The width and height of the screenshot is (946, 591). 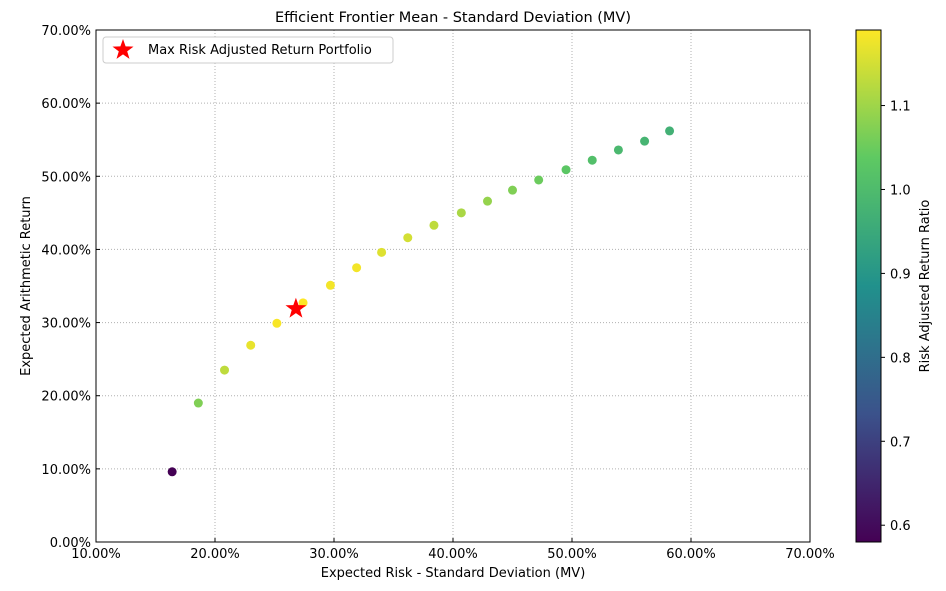 What do you see at coordinates (900, 442) in the screenshot?
I see `colorbar-tick-label: 0.7` at bounding box center [900, 442].